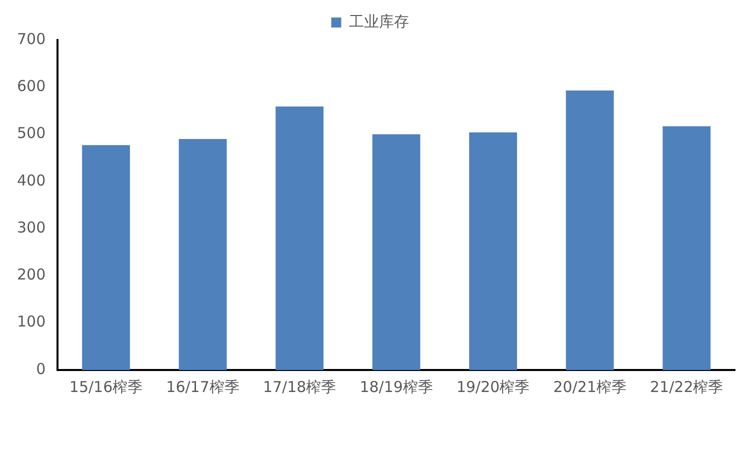 The width and height of the screenshot is (750, 450). I want to click on x-tick-label: 17/18榨季, so click(299, 387).